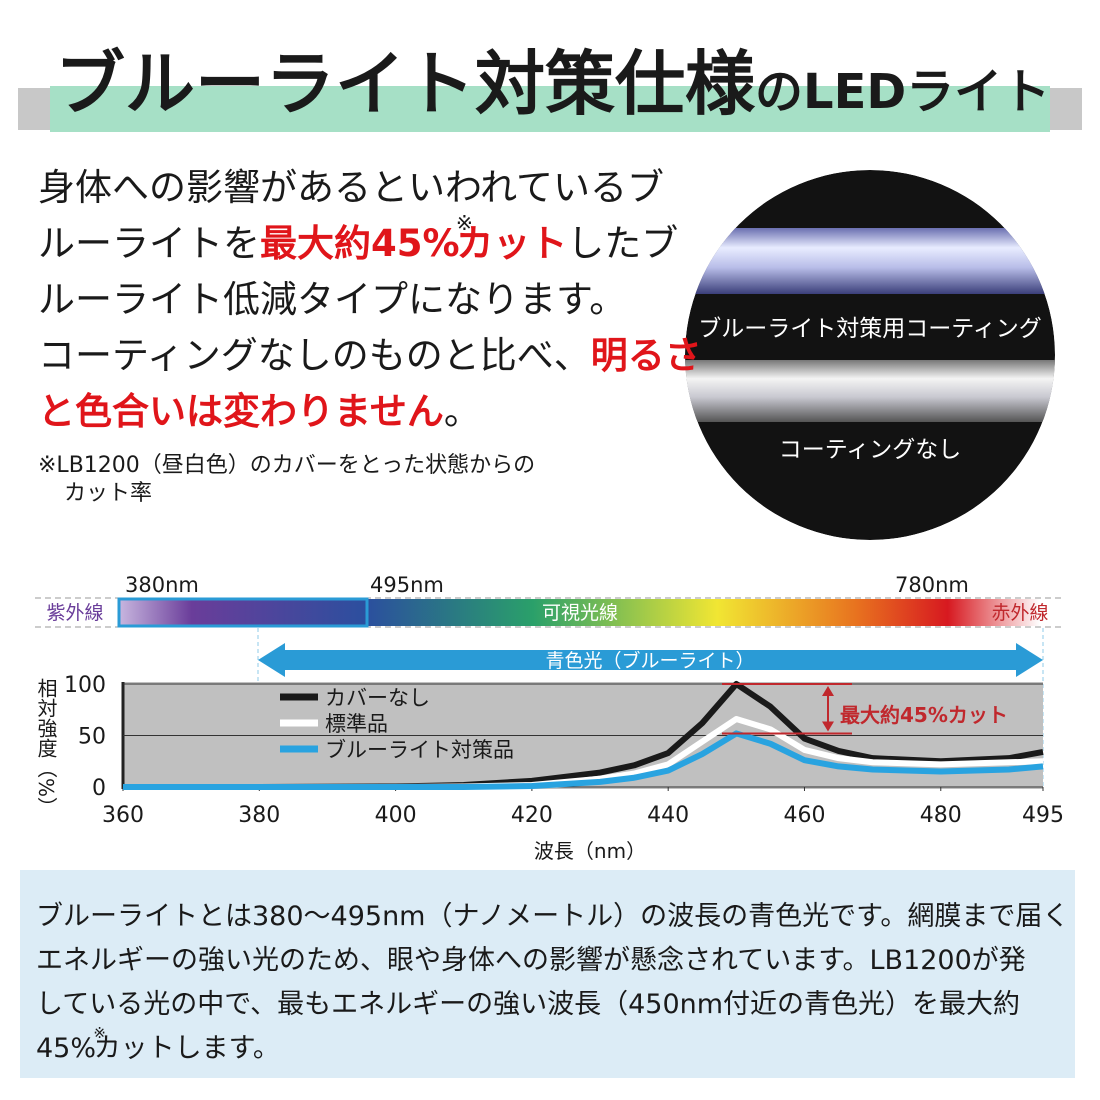 This screenshot has width=1100, height=1100. I want to click on spectrum-label: 可視光線, so click(580, 613).